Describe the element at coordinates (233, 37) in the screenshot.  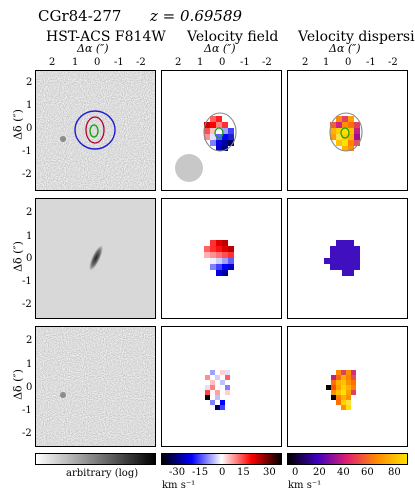
I see `col-title-velocity-field: Velocity field` at that location.